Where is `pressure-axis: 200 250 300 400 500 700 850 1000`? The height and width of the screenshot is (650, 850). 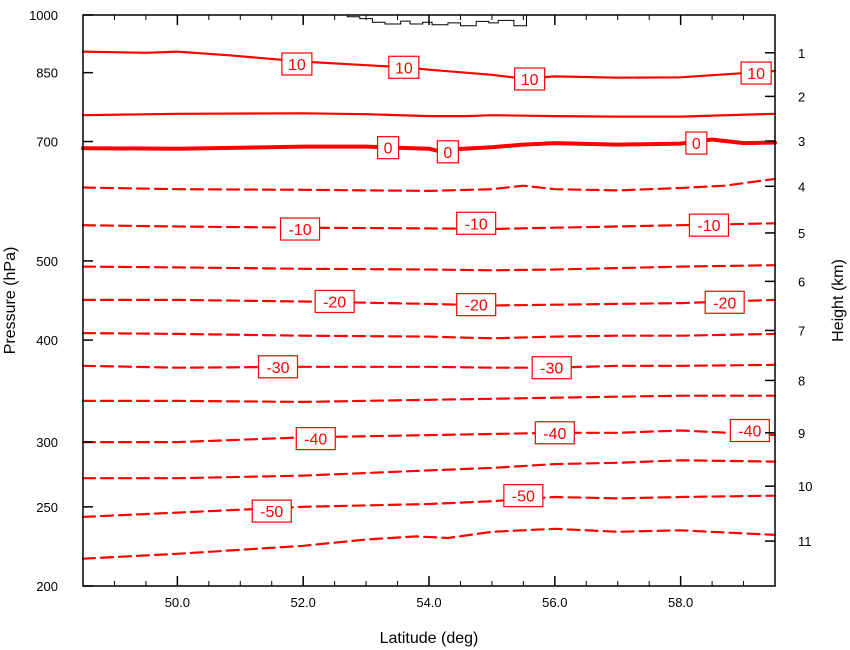
pressure-axis: 200 250 300 400 500 700 850 1000 is located at coordinates (61, 301).